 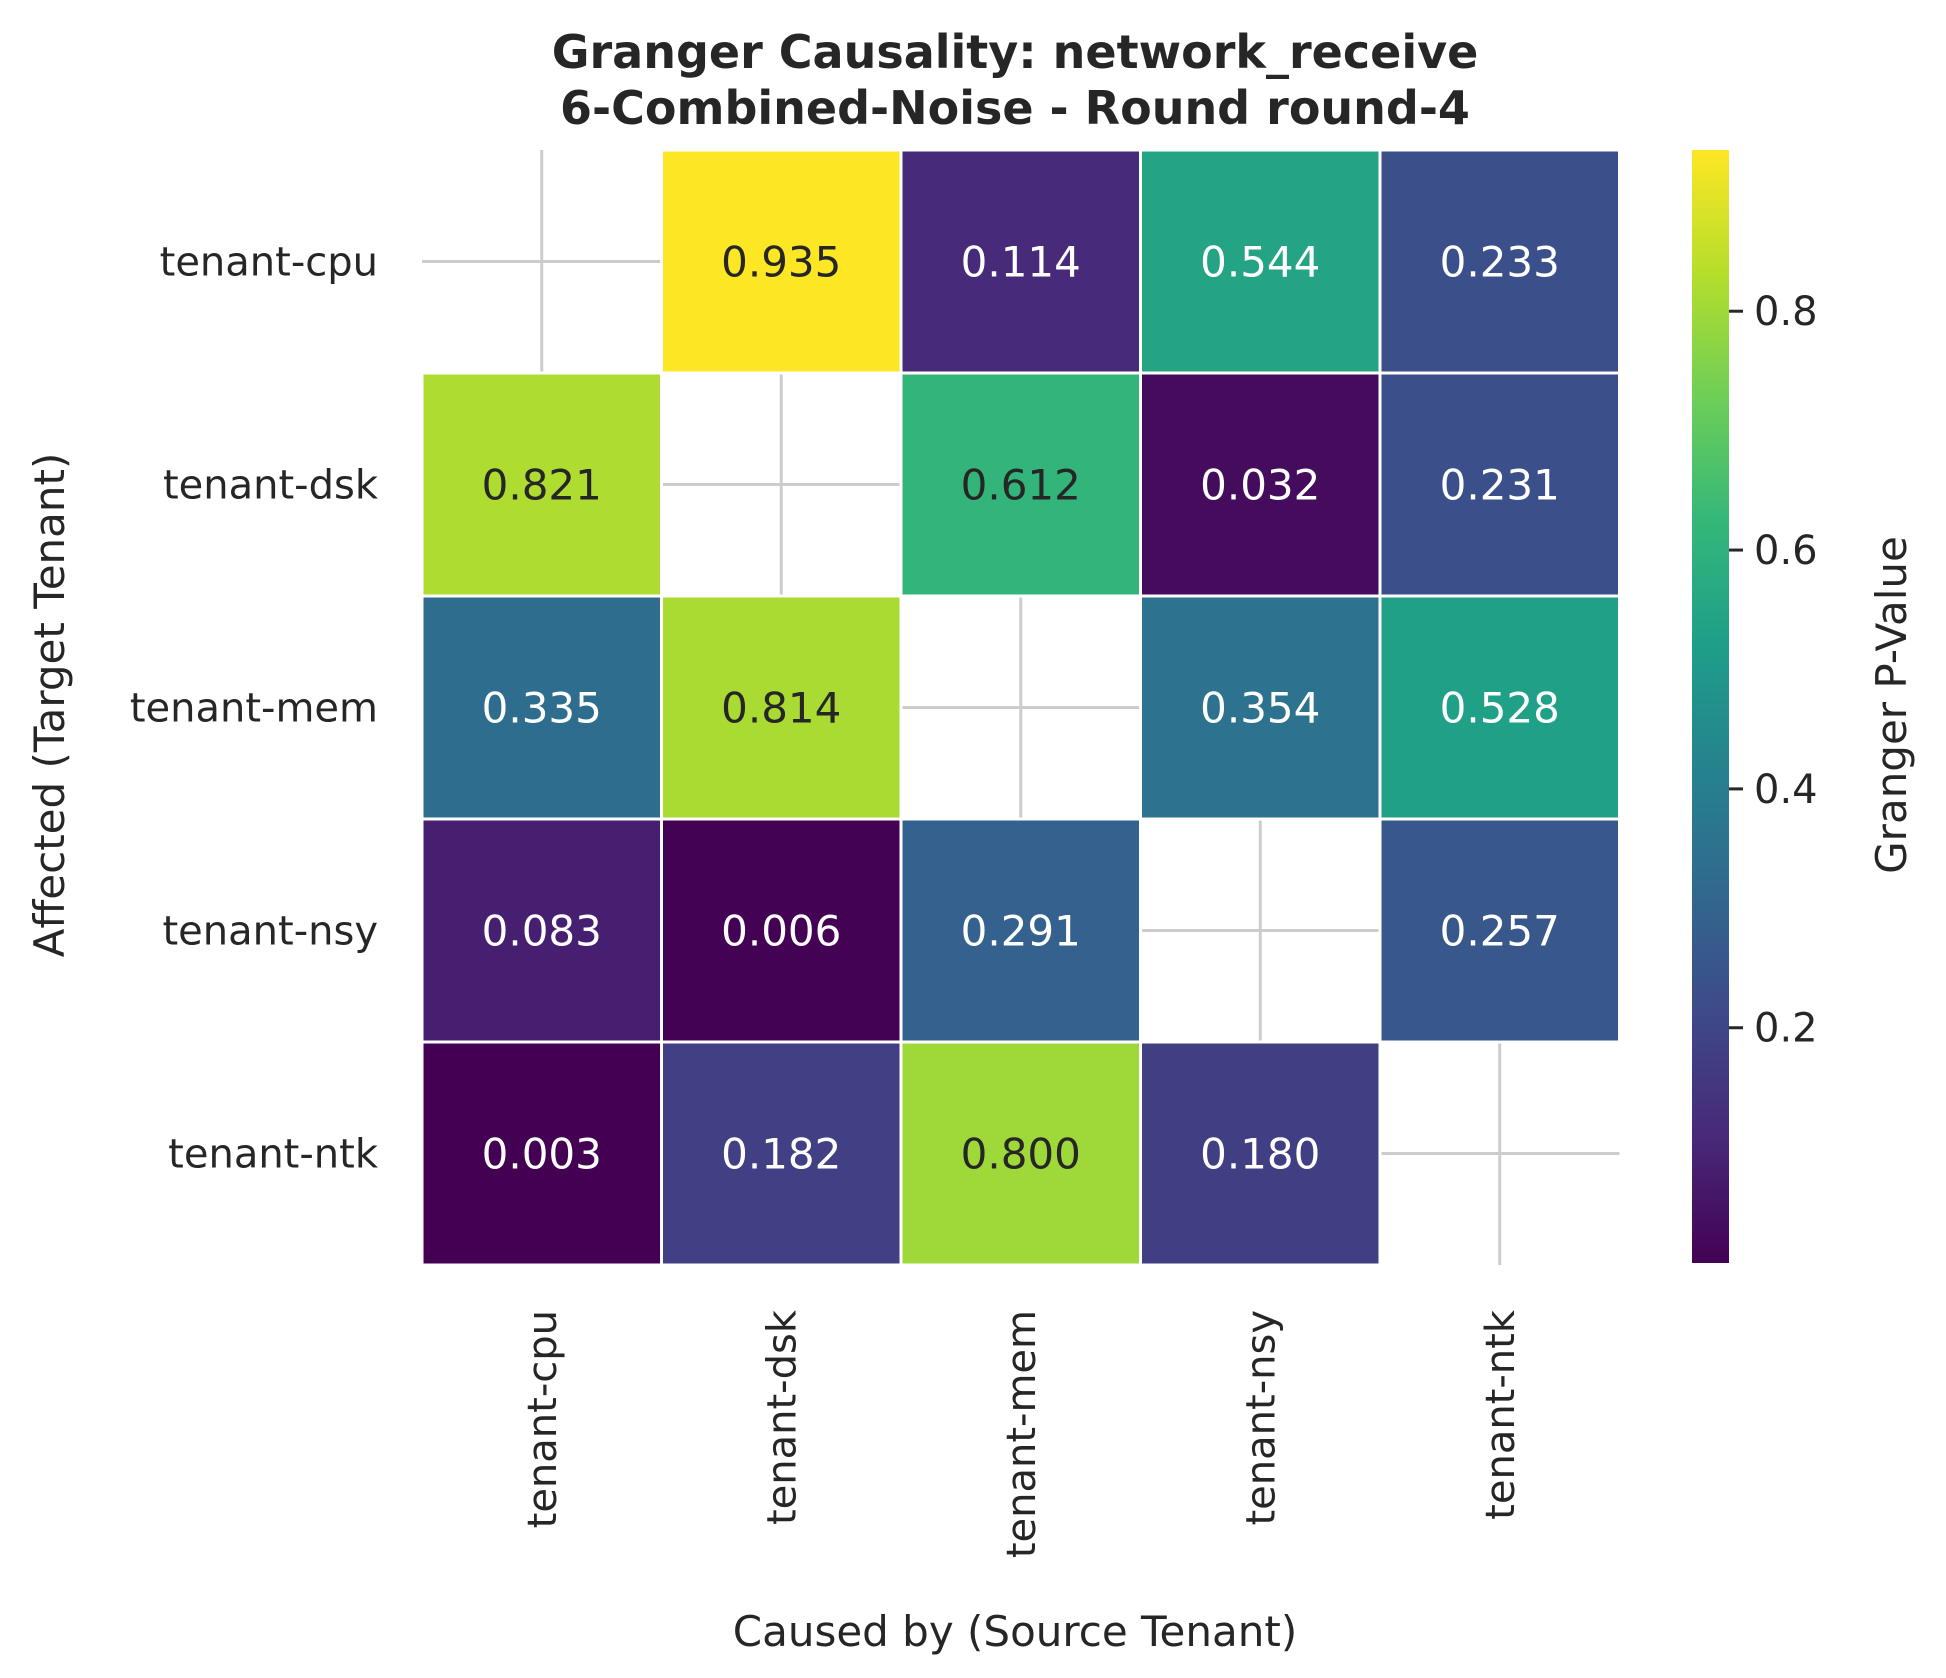 I want to click on heatmap-cell-tenant-mem-tenant-ntk, so click(x=1499, y=707).